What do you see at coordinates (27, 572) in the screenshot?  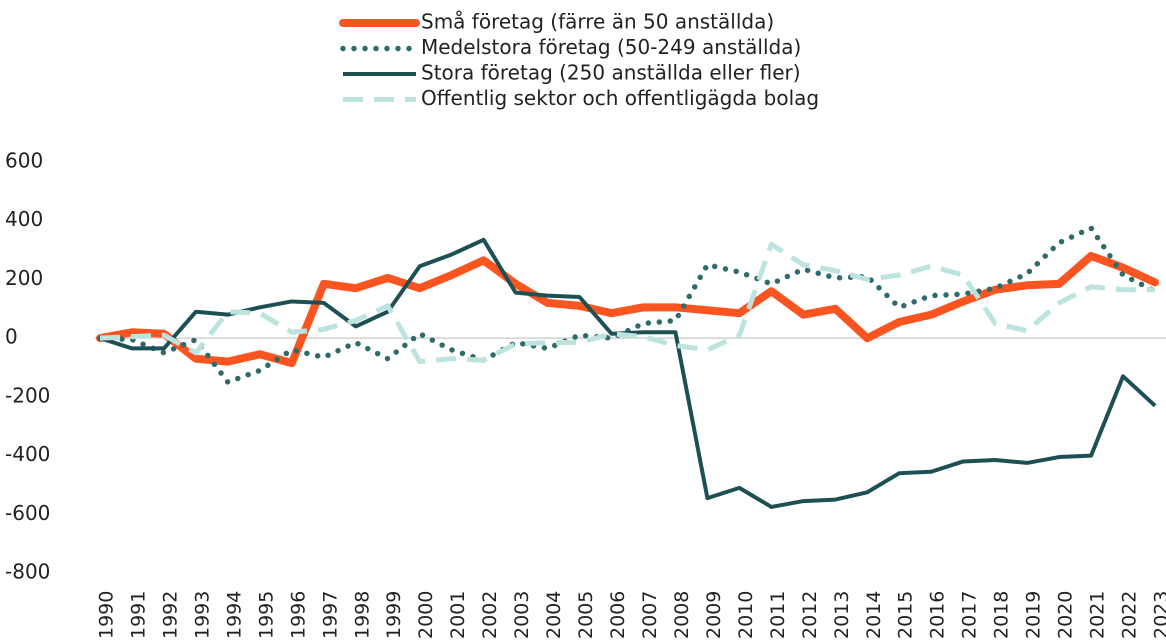 I see `y-tick-label: -800` at bounding box center [27, 572].